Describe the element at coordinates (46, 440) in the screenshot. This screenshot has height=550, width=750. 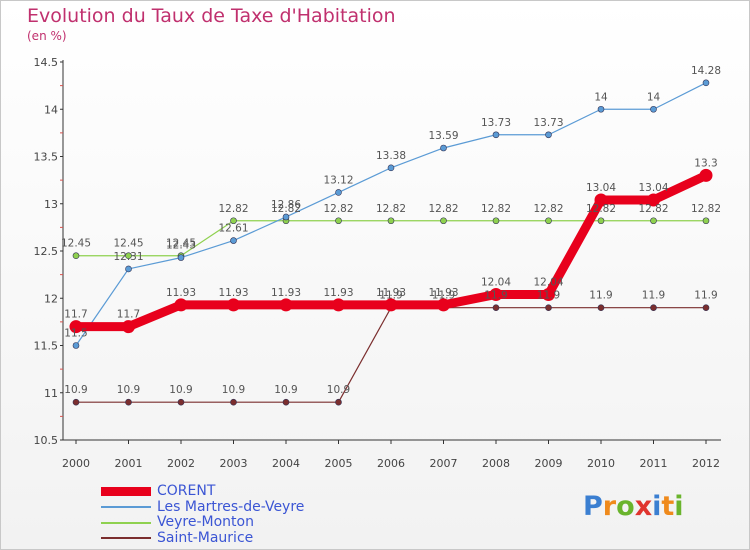
I see `y-tick-label: 10.5` at that location.